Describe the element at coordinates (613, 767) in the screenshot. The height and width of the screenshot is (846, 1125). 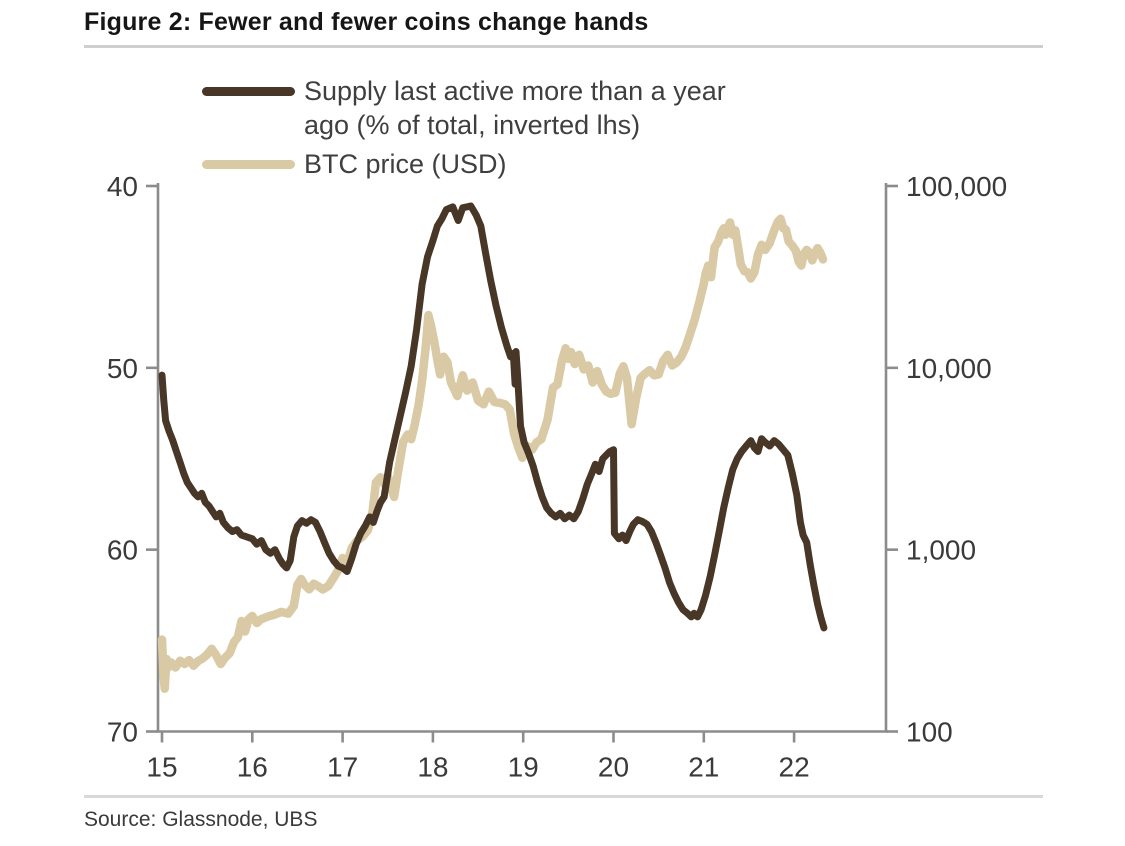
I see `x-axis-tick-label: 20` at that location.